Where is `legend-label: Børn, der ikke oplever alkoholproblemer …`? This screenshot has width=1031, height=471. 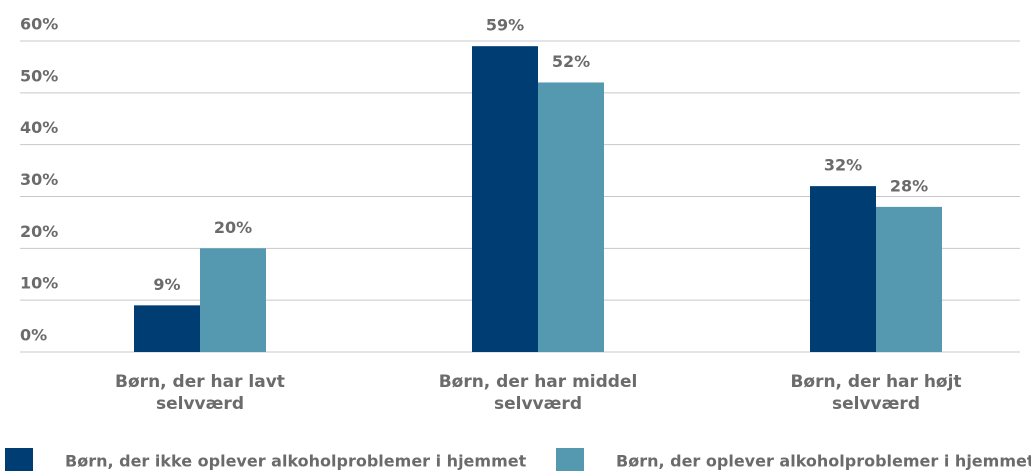
legend-label: Børn, der ikke oplever alkoholproblemer … is located at coordinates (296, 461).